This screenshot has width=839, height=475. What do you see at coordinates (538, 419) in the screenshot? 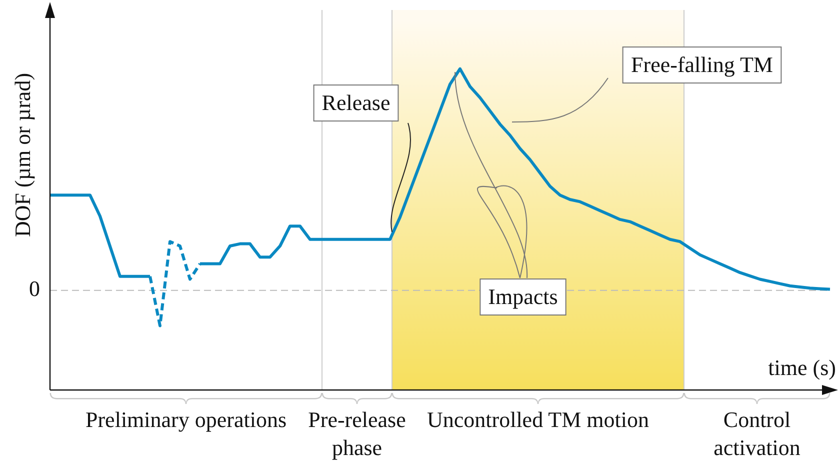
I see `text: Uncontrolled TM motion` at bounding box center [538, 419].